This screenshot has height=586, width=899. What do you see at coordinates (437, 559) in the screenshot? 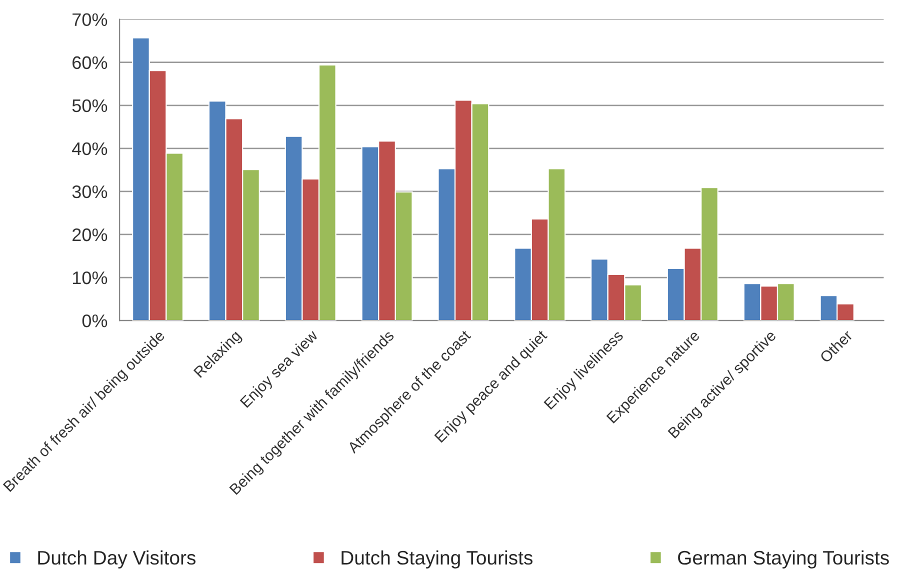
I see `legend-label: Dutch Staying Tourists` at bounding box center [437, 559].